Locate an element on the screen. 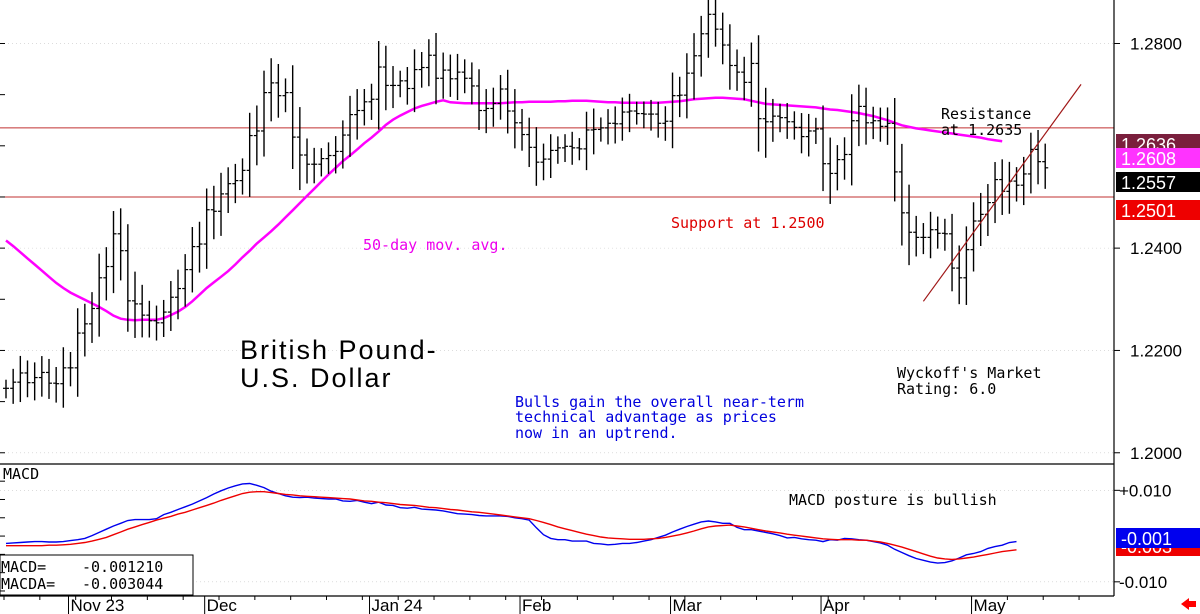  market-rating-line-1: Wyckoff's Market is located at coordinates (969, 373).